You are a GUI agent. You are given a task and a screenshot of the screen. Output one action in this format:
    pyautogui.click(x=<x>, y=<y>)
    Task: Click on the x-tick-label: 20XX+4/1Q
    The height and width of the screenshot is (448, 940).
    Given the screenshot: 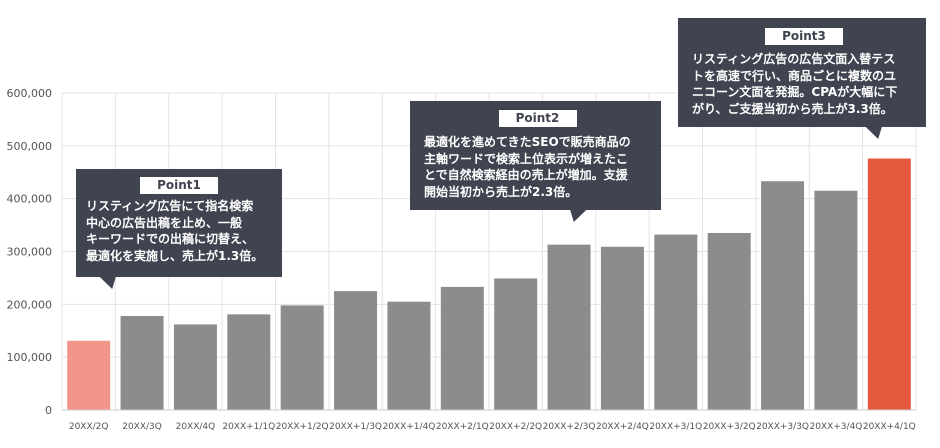 What is the action you would take?
    pyautogui.click(x=889, y=427)
    